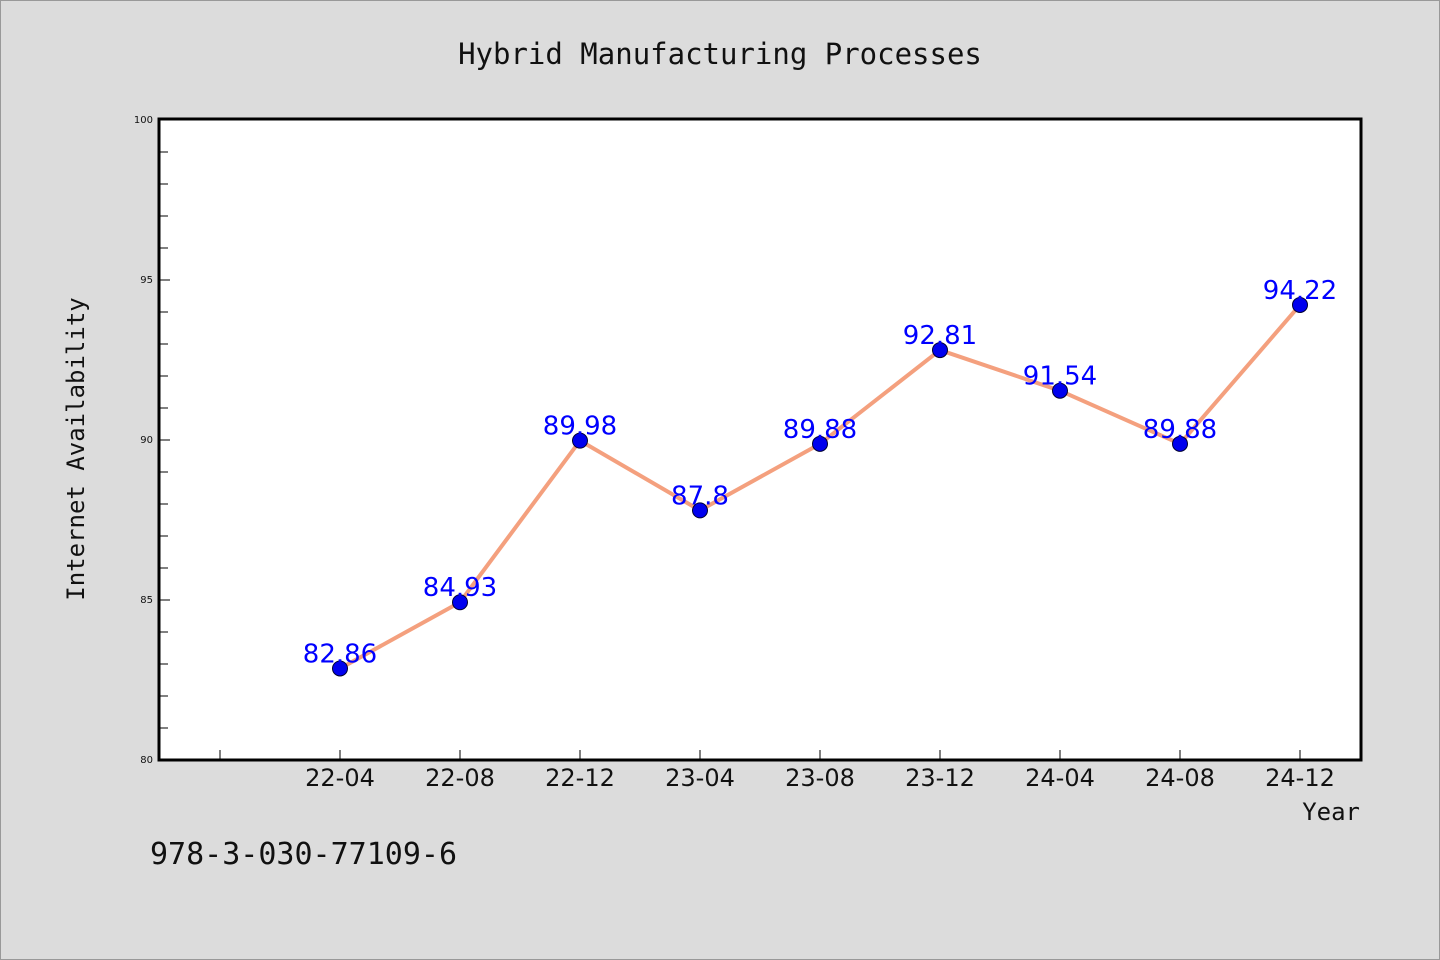  I want to click on y-tick-label: 85, so click(146, 600).